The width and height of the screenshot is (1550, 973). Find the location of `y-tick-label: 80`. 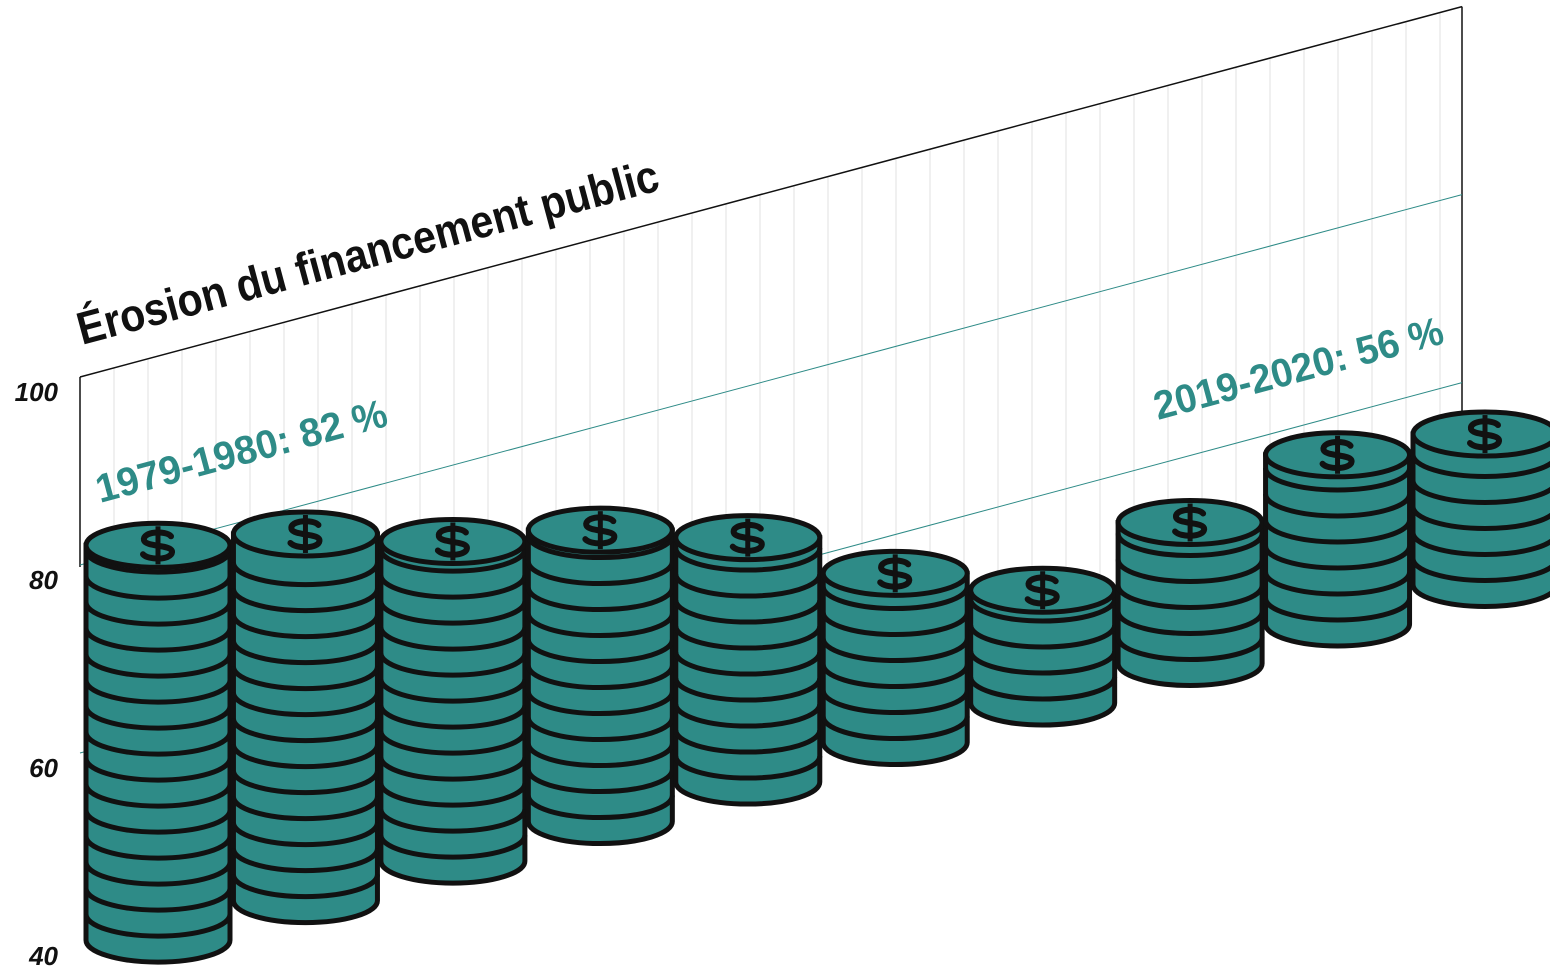

y-tick-label: 80 is located at coordinates (43, 580).